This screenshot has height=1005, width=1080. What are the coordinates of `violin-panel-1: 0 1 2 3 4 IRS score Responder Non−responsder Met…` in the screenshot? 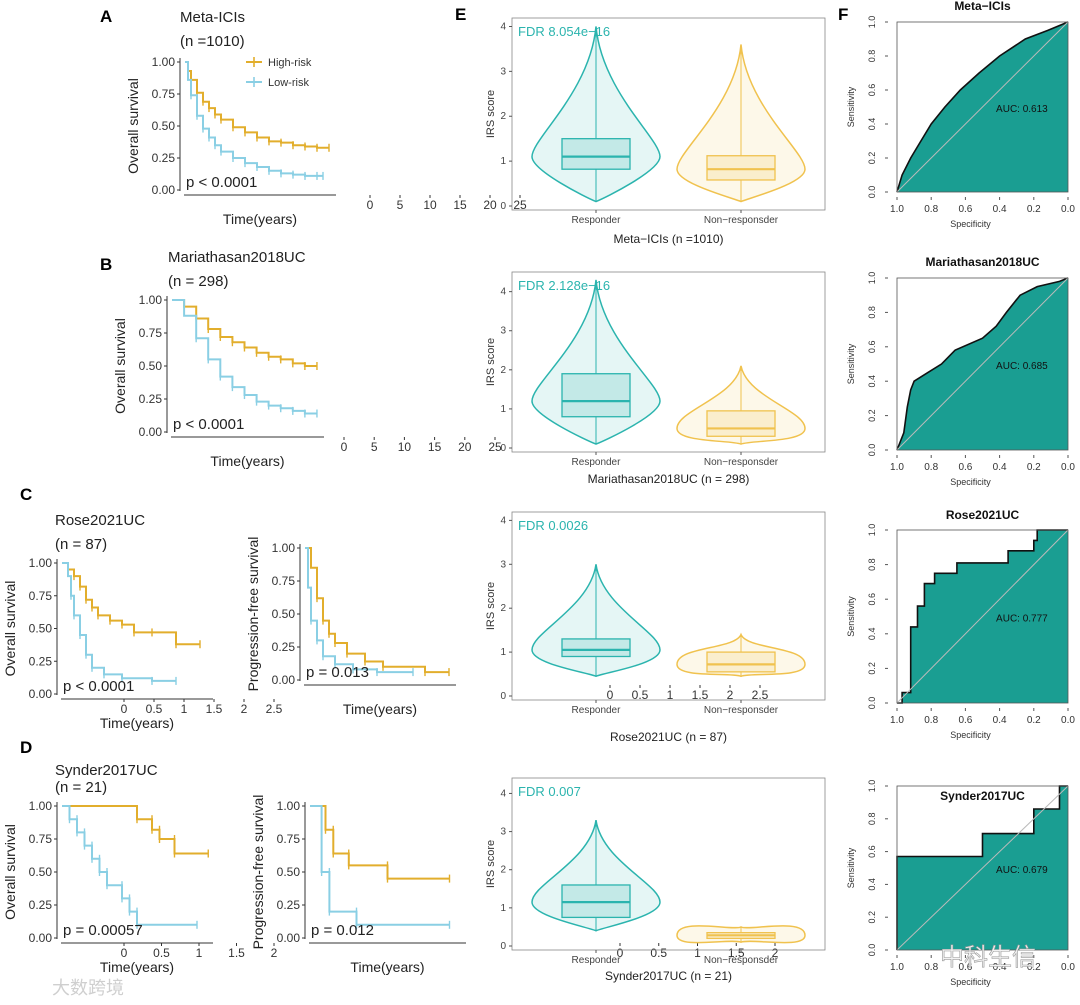 It's located at (655, 131).